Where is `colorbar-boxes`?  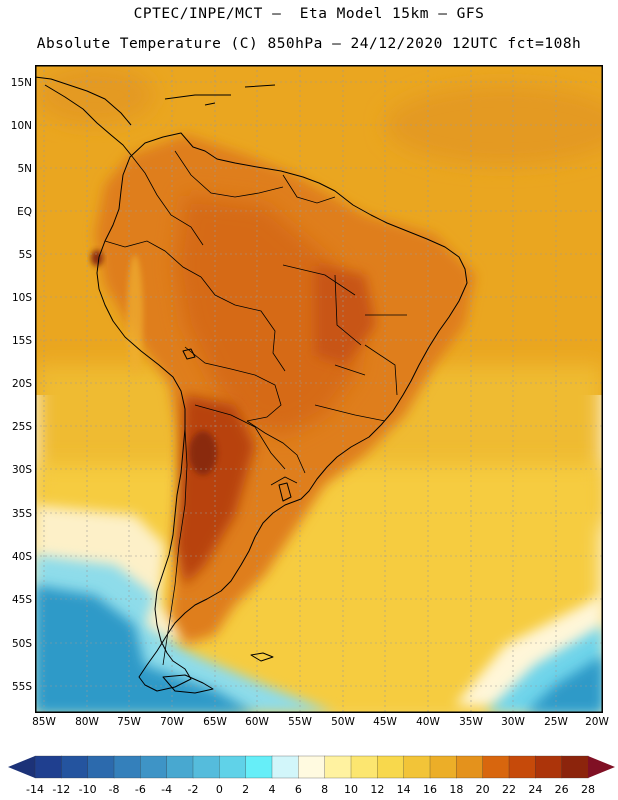
colorbar-boxes is located at coordinates (311, 767).